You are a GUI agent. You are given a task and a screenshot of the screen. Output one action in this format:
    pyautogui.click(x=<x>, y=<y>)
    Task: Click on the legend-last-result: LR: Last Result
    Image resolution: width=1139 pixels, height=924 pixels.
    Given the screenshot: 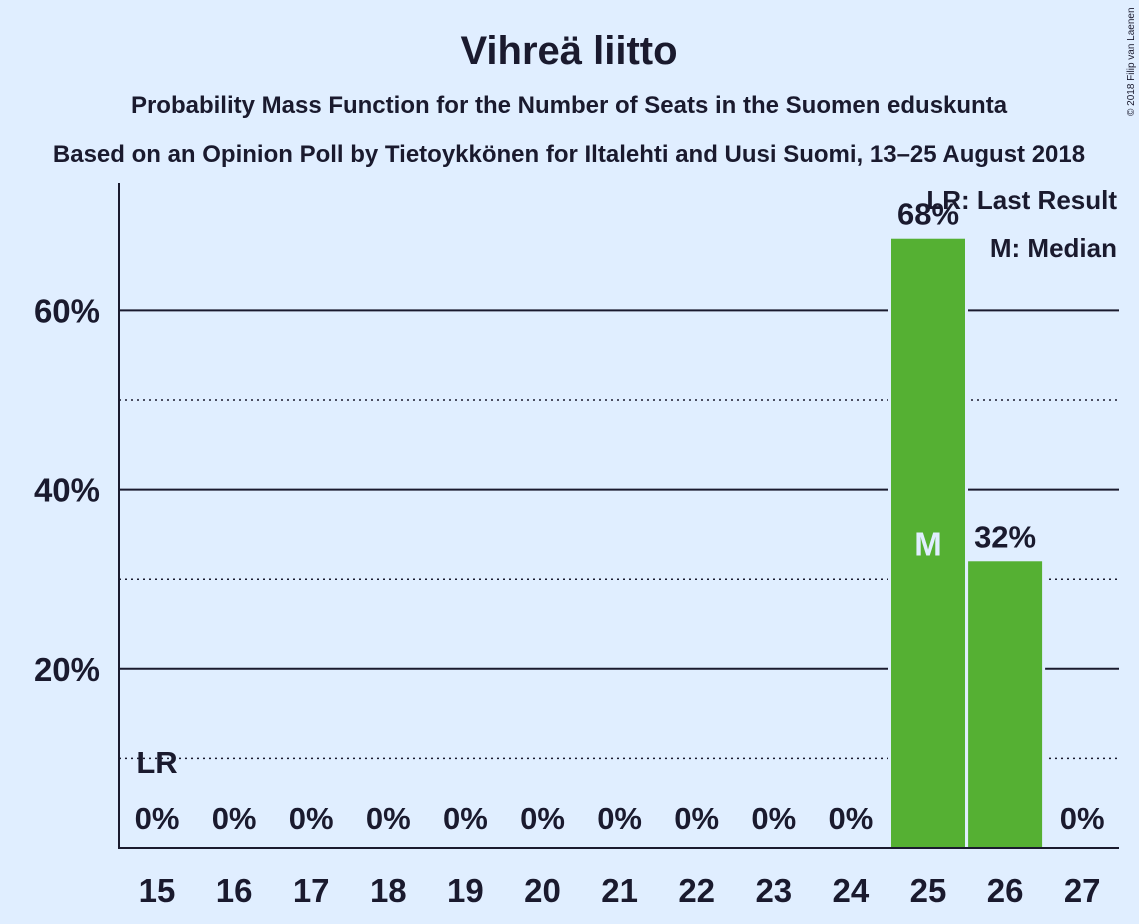 What is the action you would take?
    pyautogui.click(x=1021, y=200)
    